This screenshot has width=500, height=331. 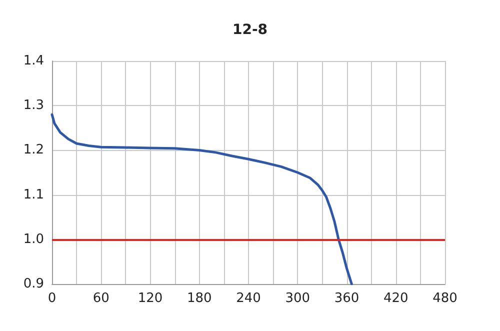 What do you see at coordinates (33, 194) in the screenshot?
I see `y-tick-label: 1.1` at bounding box center [33, 194].